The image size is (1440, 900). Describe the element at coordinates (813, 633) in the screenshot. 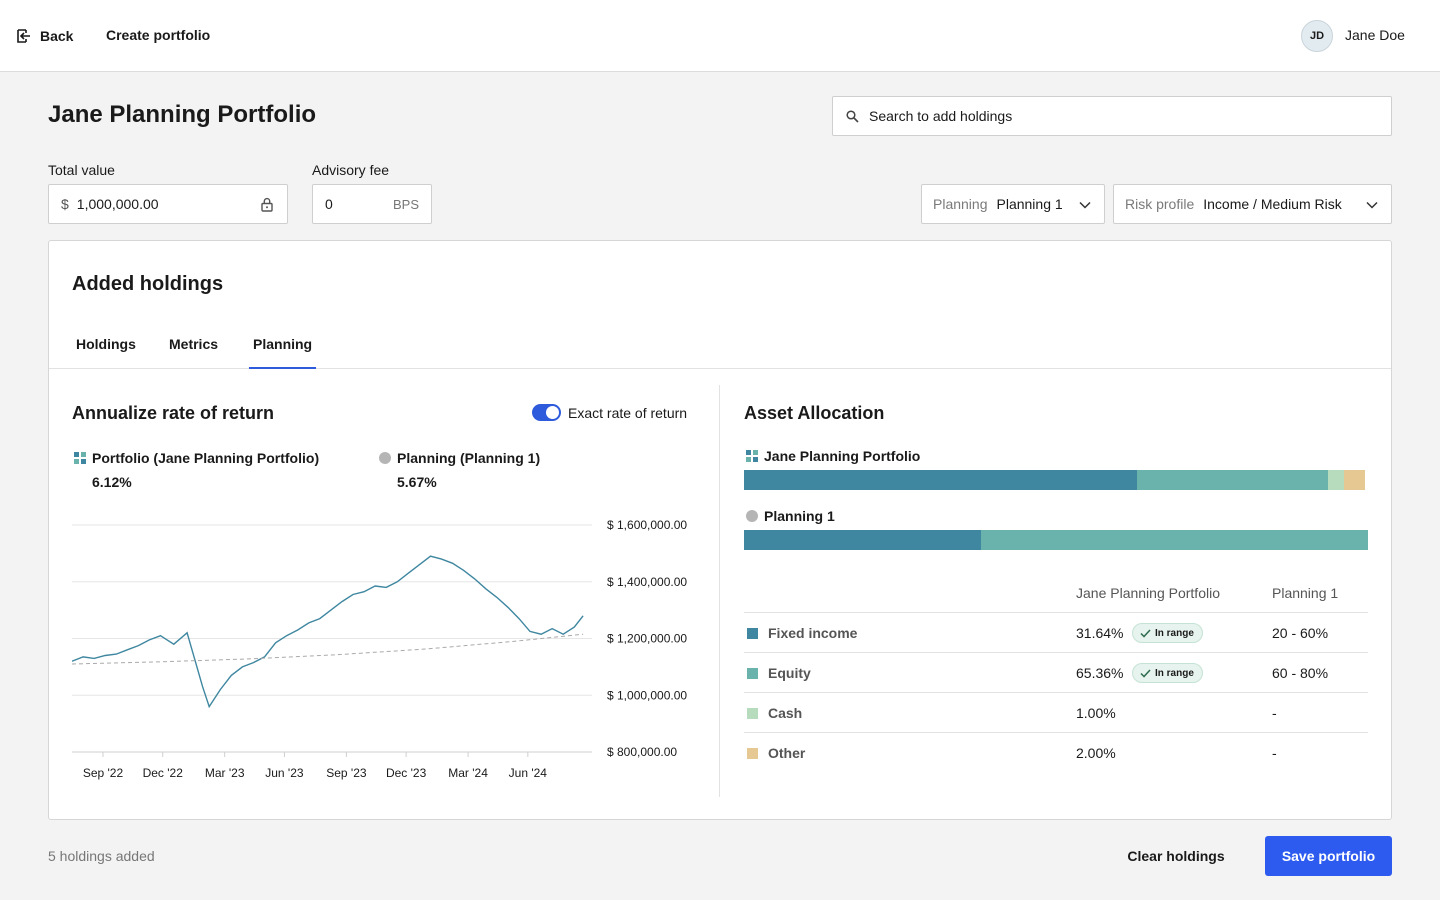

I see `row-name: Fixed income` at that location.